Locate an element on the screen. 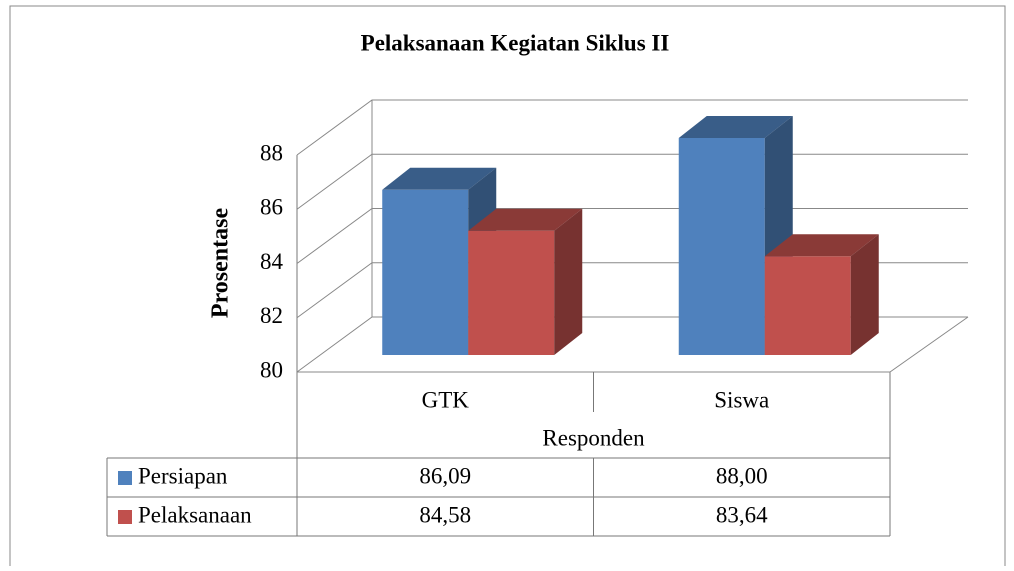  y-tick-label: 80 is located at coordinates (271, 369).